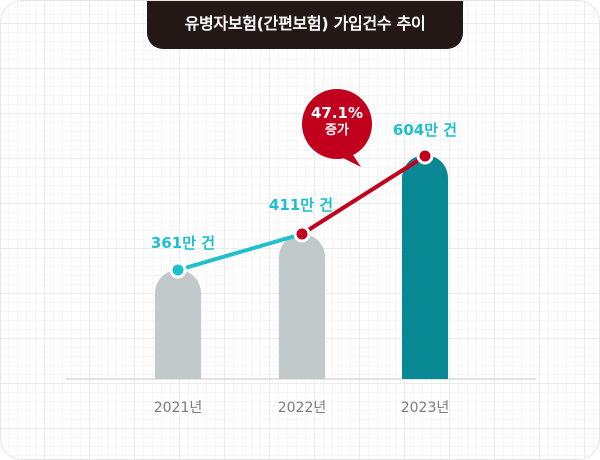 The width and height of the screenshot is (600, 460). What do you see at coordinates (302, 408) in the screenshot?
I see `x-tick-2022: 2022년` at bounding box center [302, 408].